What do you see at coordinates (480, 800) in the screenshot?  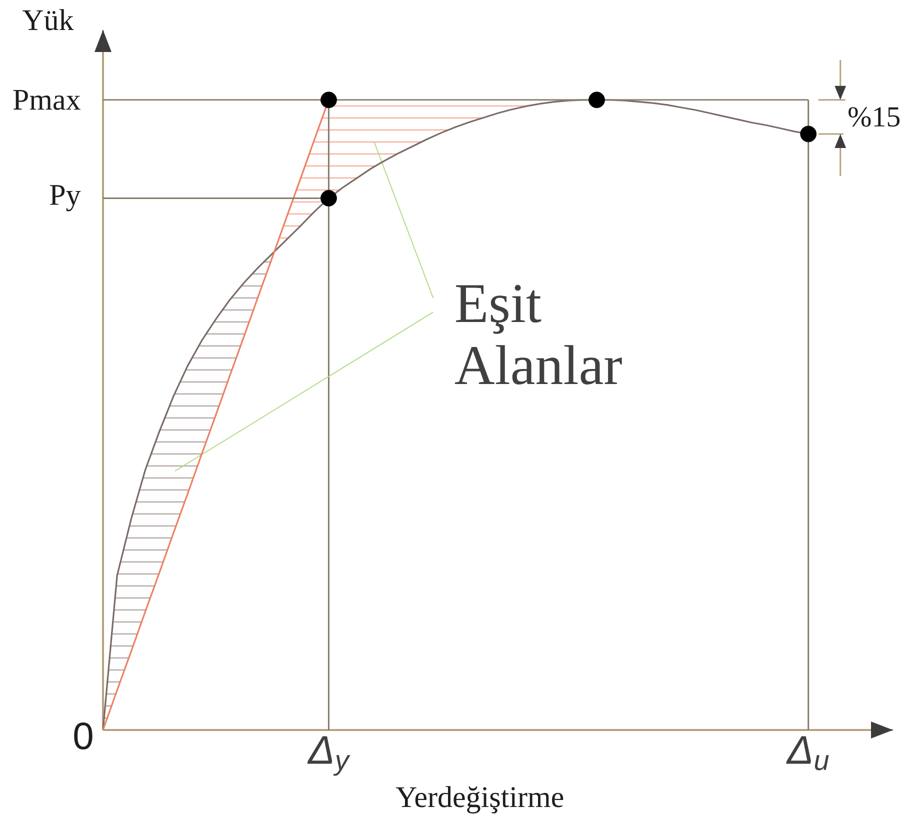 I see `x-axis-title: Yerdeğiştirme` at bounding box center [480, 800].